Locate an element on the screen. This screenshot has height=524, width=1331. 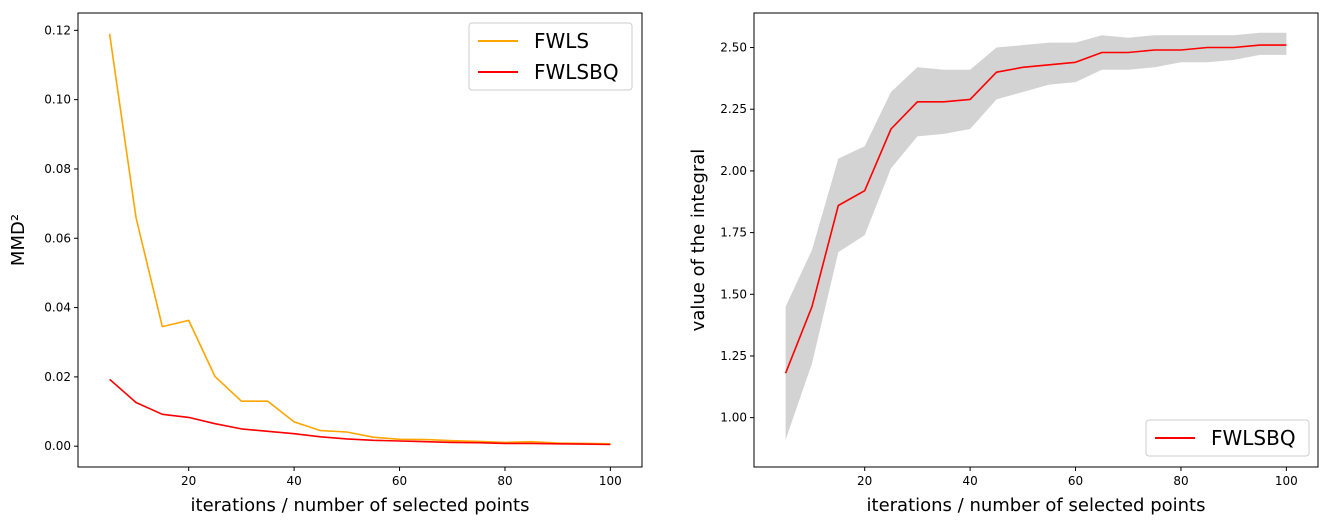
mmd-y-tick-label: 0.00 is located at coordinates (57, 446).